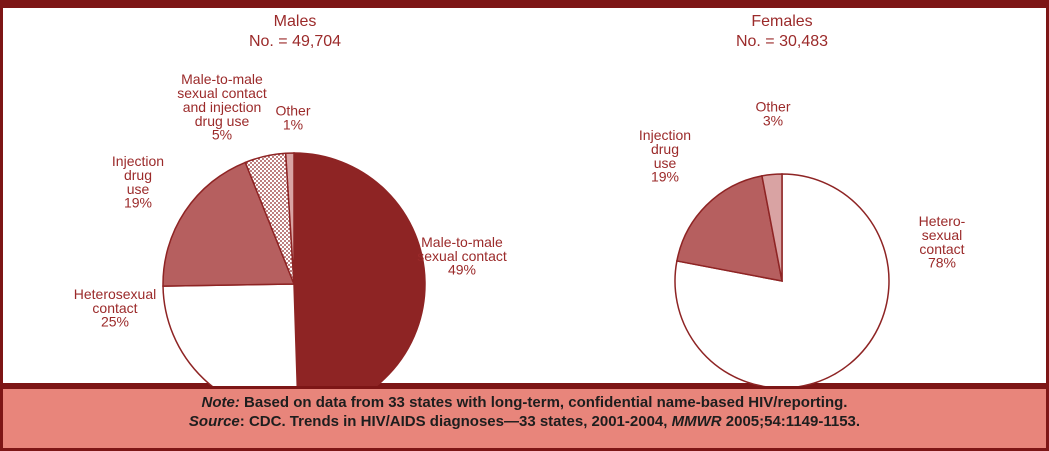  Describe the element at coordinates (462, 270) in the screenshot. I see `slice-value-label: 49%` at that location.